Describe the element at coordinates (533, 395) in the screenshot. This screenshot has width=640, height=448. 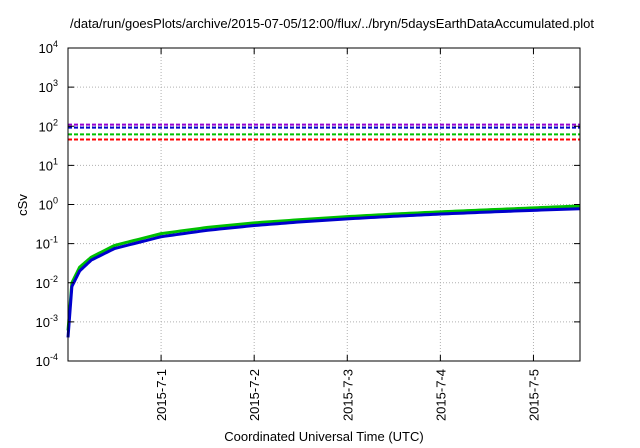
I see `x-tick-label: 2015-7-5` at that location.